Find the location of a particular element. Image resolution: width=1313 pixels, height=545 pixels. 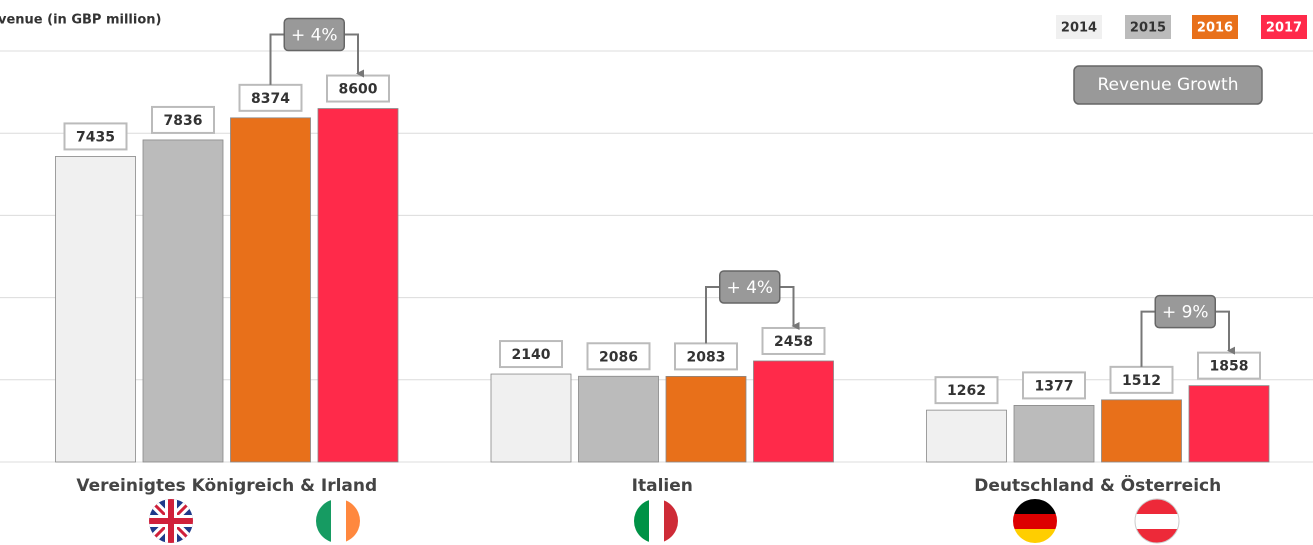

value-label: 1512 is located at coordinates (1141, 381).